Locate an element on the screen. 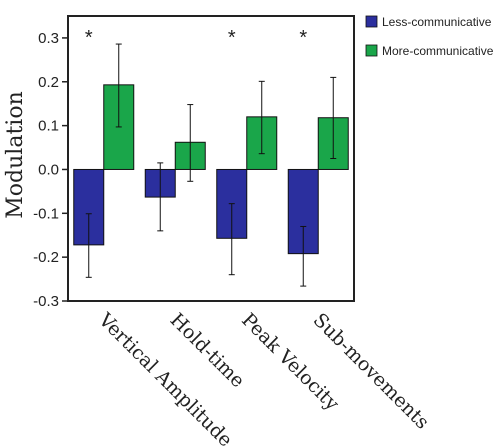  y-tick-label: -0.1 is located at coordinates (46, 213).